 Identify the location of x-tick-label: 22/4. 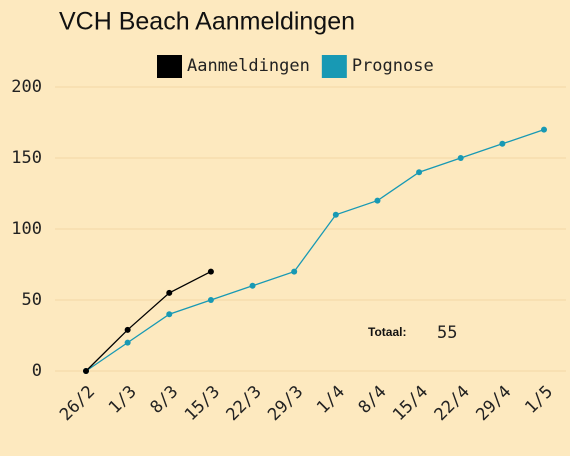
(452, 403).